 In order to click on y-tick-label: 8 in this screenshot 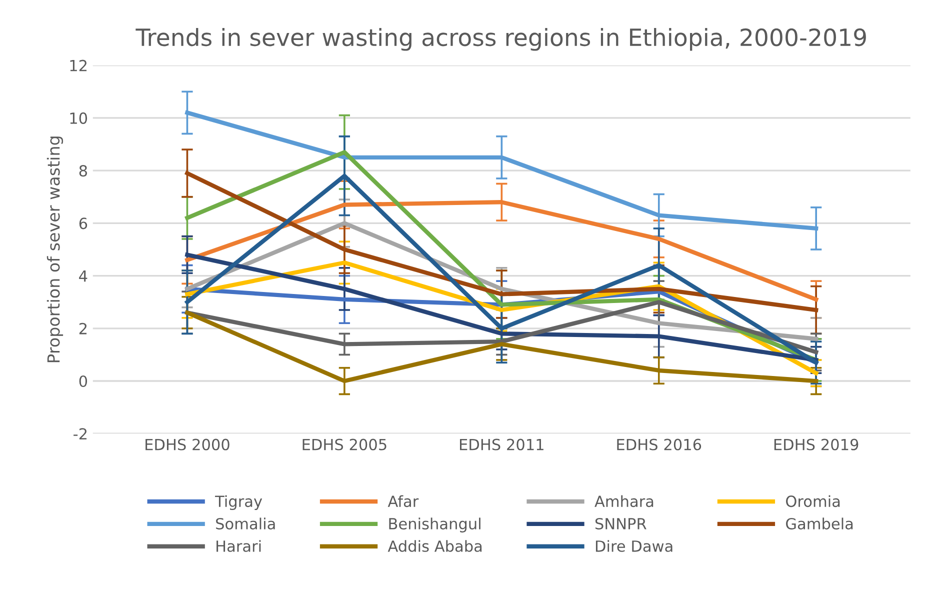, I will do `click(83, 171)`.